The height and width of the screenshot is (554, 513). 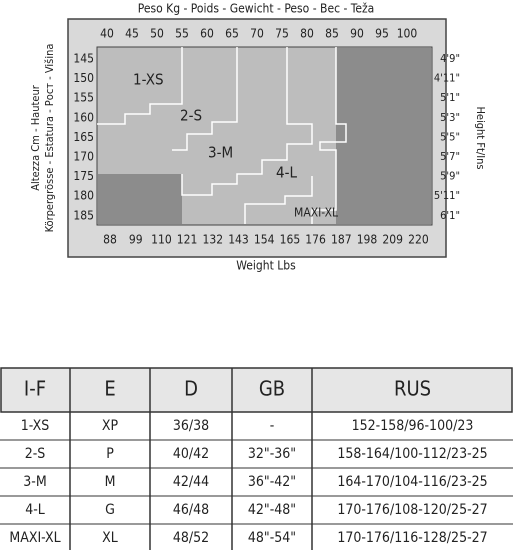 What do you see at coordinates (35, 137) in the screenshot?
I see `left-label: Altezza Cm - Hauteur` at bounding box center [35, 137].